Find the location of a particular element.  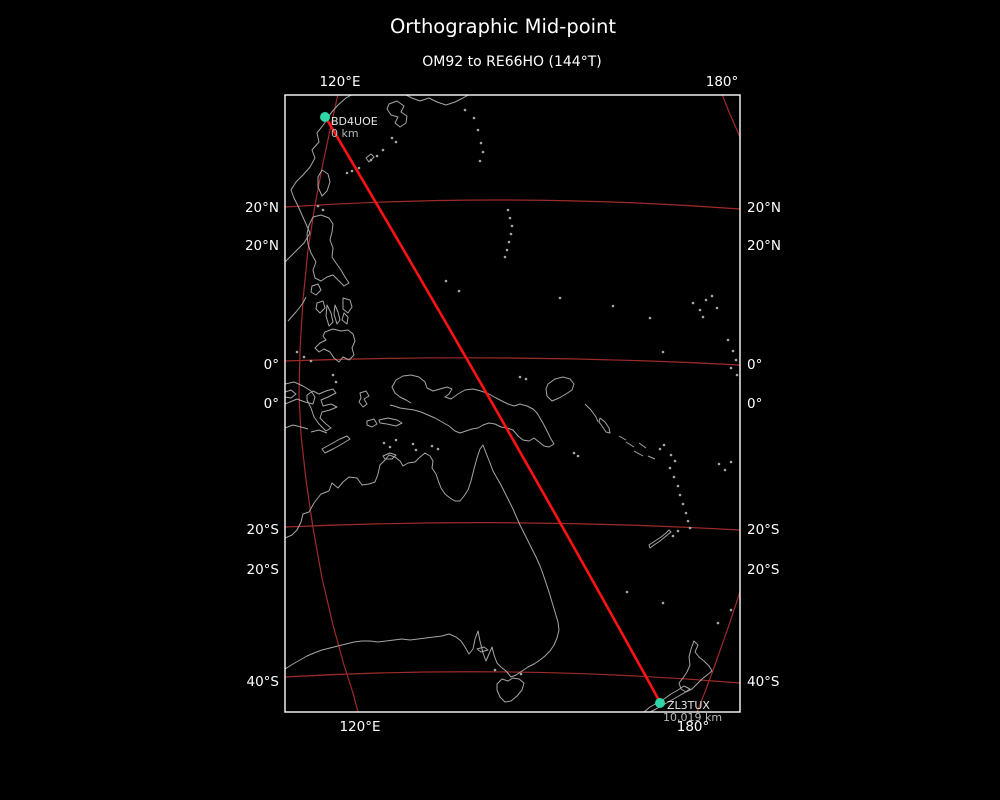

endpoint-distance-label: 0 km is located at coordinates (345, 133).